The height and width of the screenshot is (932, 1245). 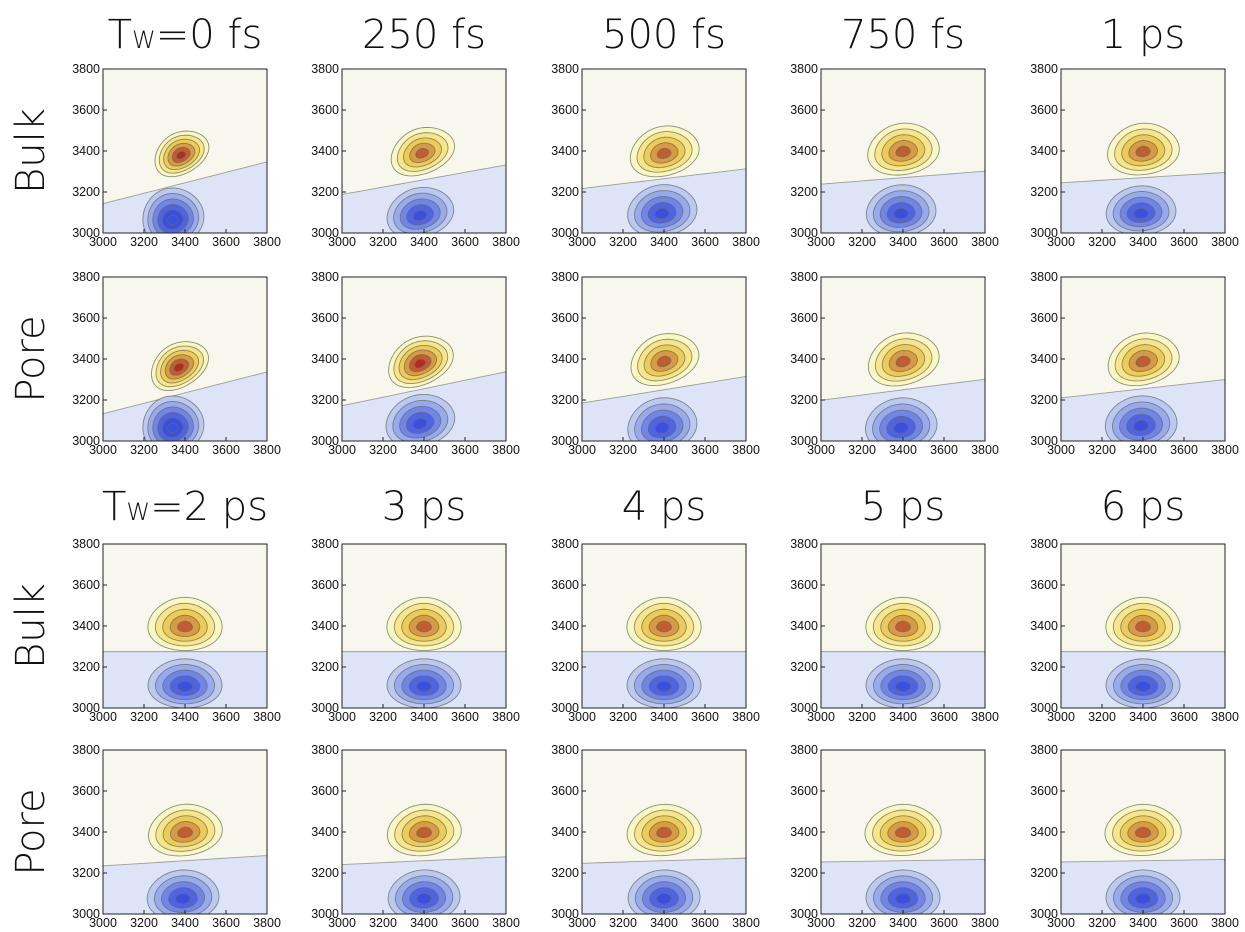 I want to click on waiting-time-title: 5 ps, so click(x=903, y=507).